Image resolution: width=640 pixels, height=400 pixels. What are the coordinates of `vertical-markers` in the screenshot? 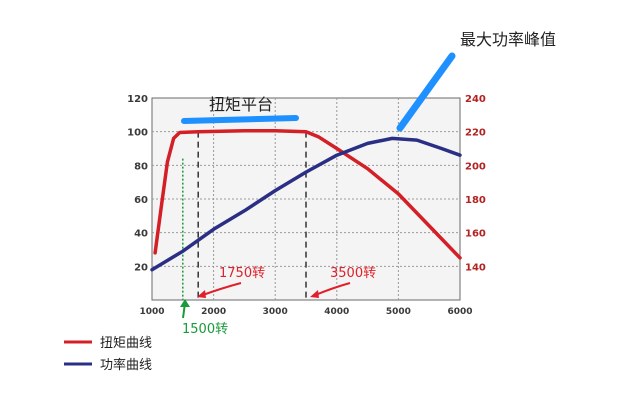 It's located at (244, 215).